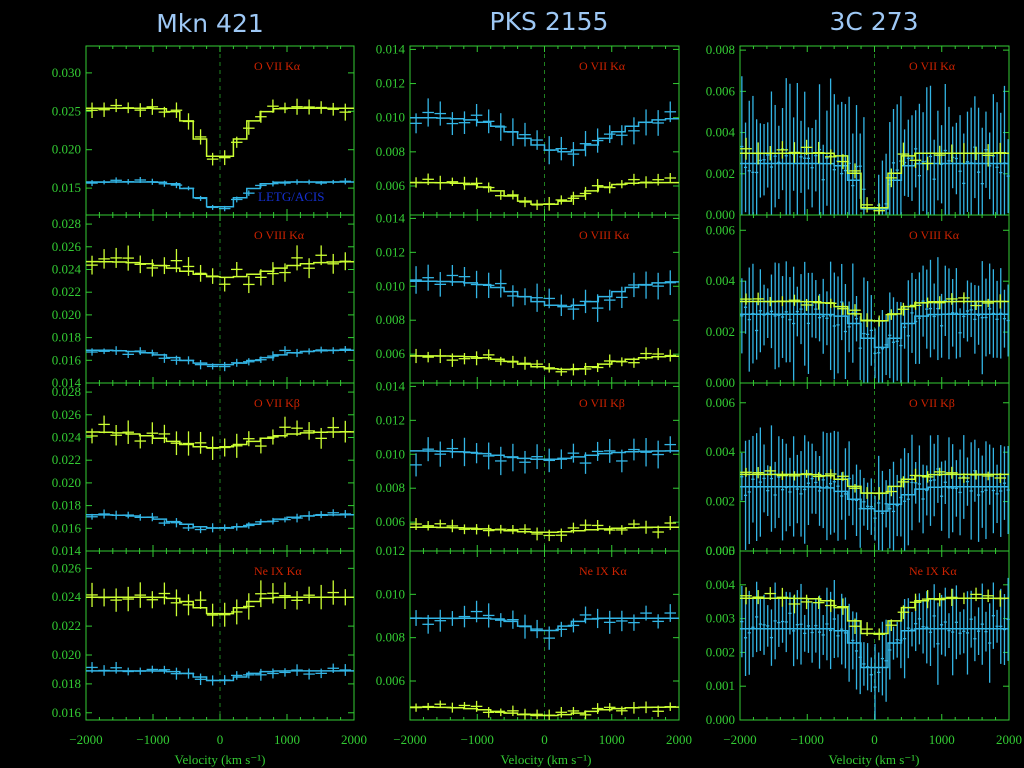 This screenshot has height=768, width=1024. I want to click on y-tick-label: 0.003, so click(720, 618).